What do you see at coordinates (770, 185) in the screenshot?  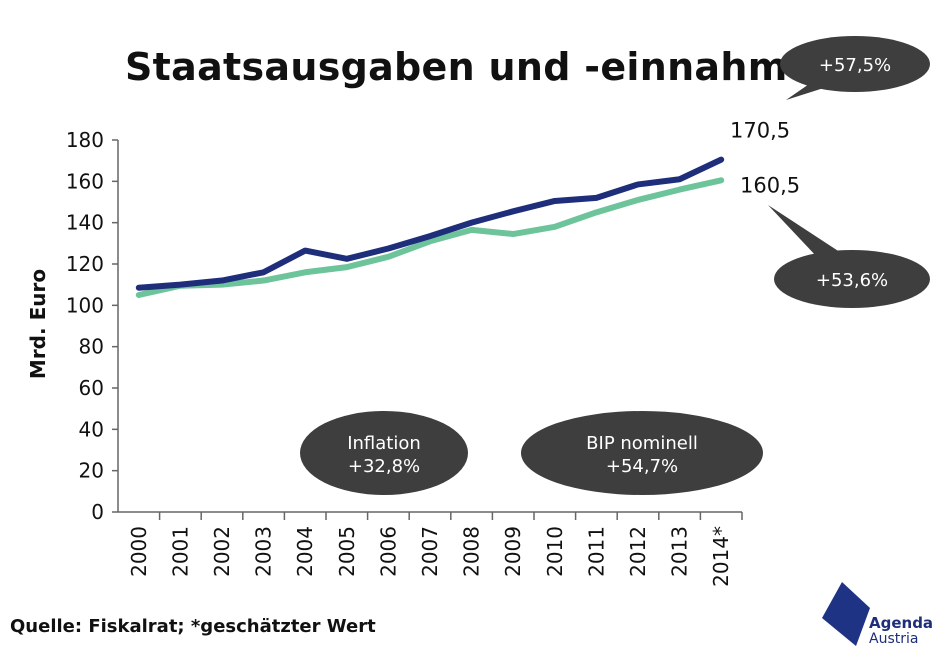 I see `end-label-einnahmen: 160,5` at bounding box center [770, 185].